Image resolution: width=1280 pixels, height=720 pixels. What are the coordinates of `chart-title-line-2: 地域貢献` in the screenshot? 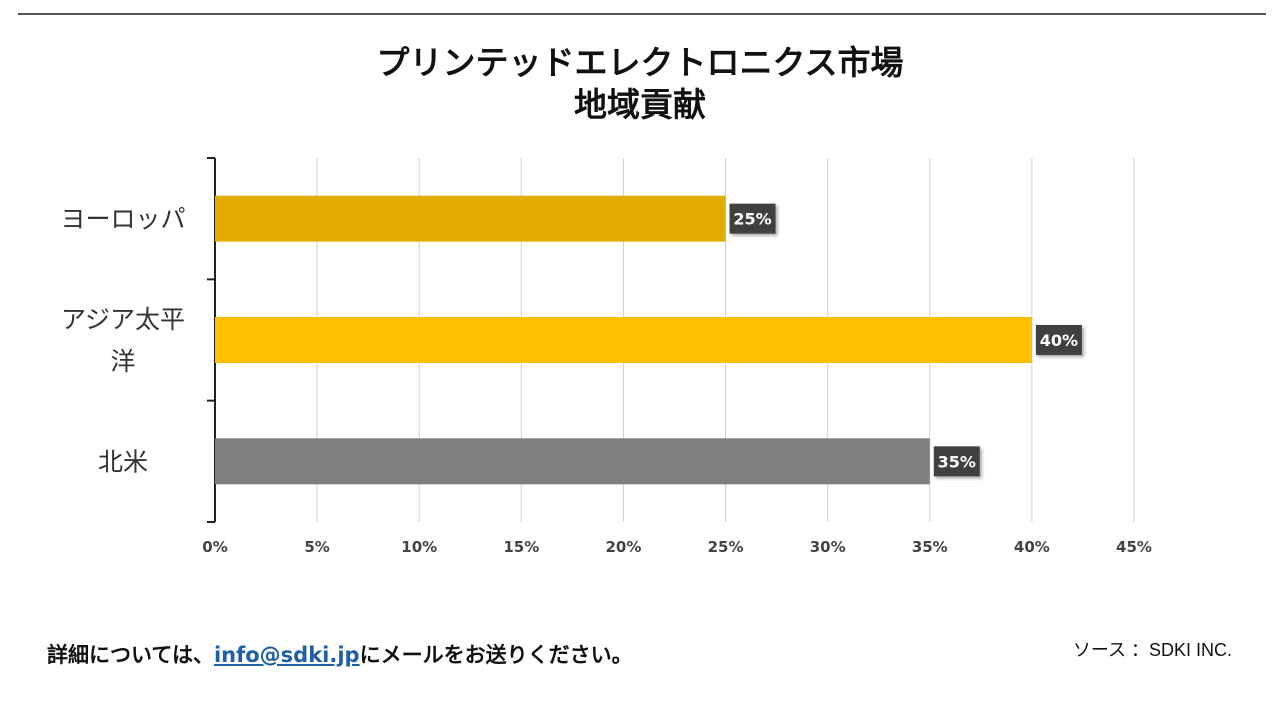 It's located at (640, 104).